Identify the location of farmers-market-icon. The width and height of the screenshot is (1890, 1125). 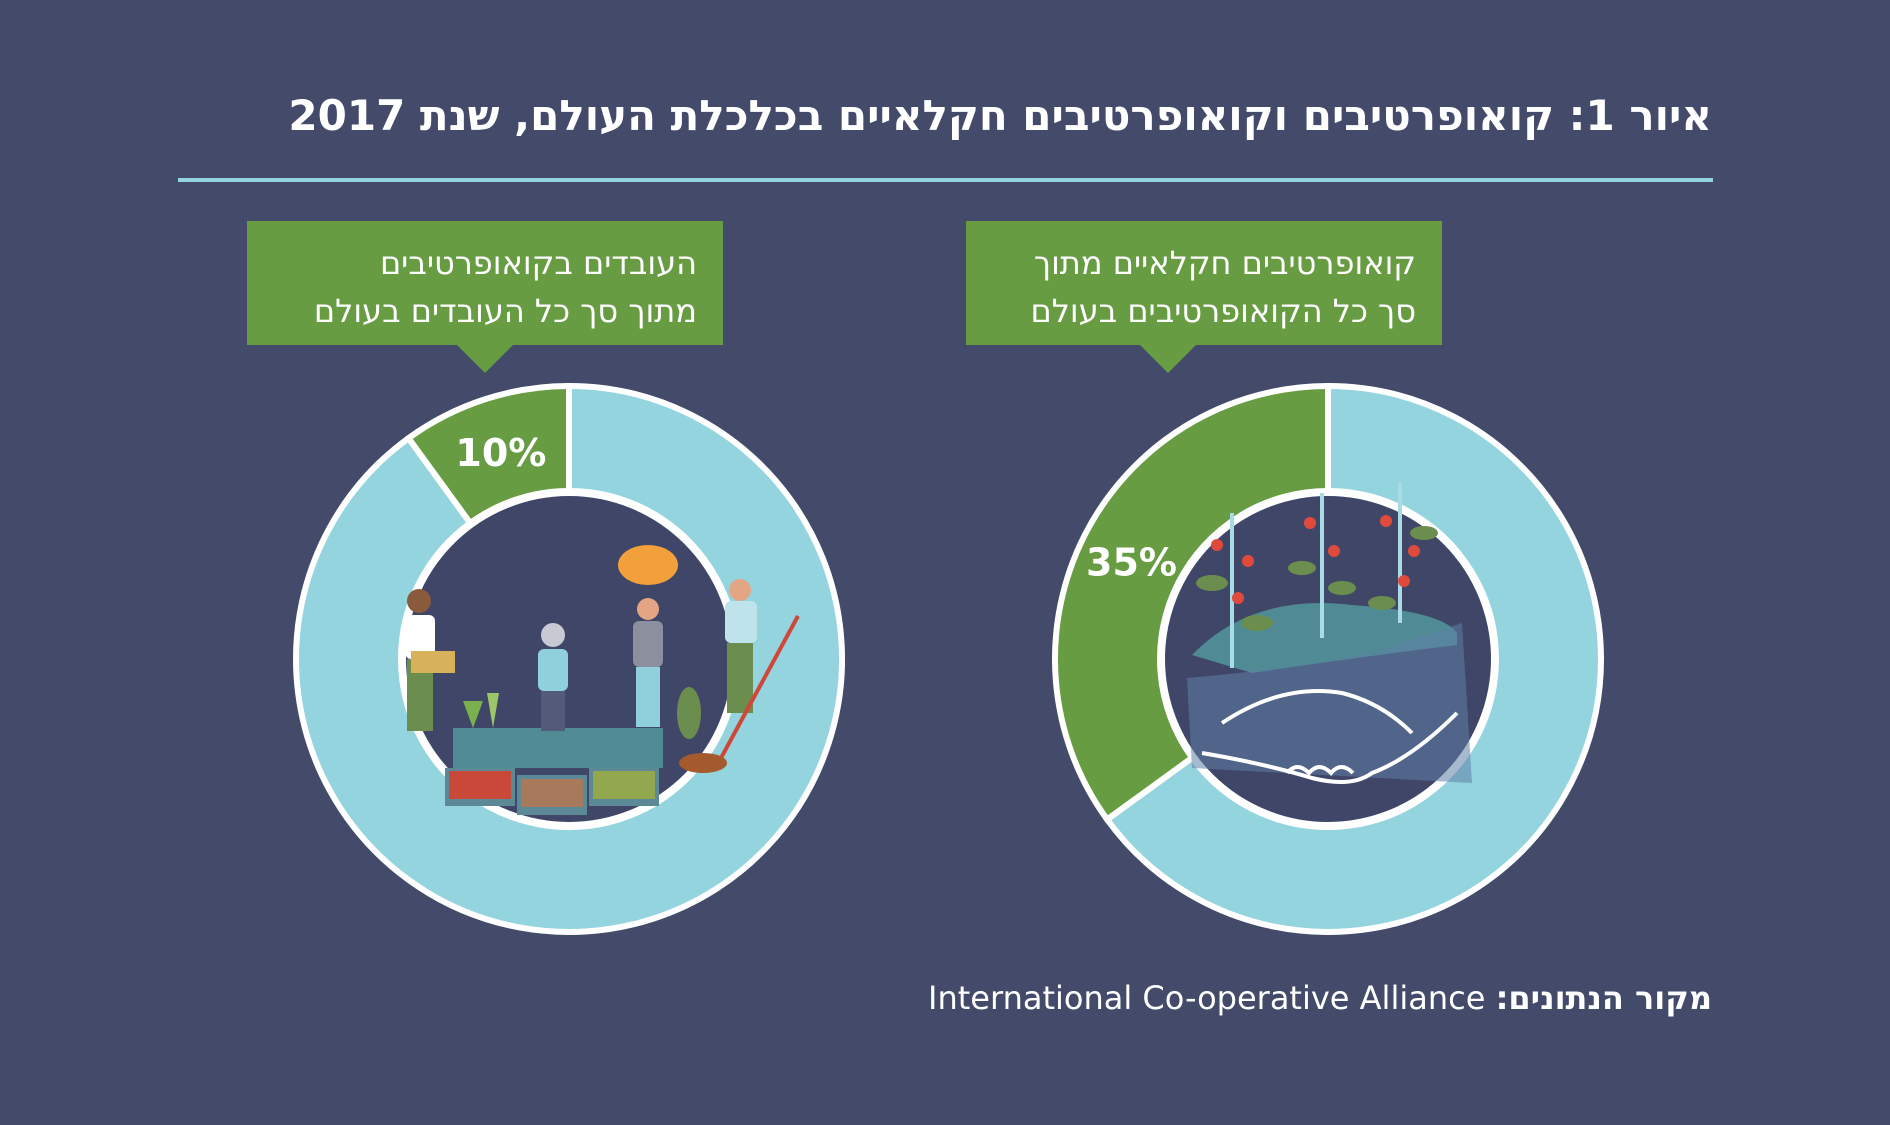
(602, 680).